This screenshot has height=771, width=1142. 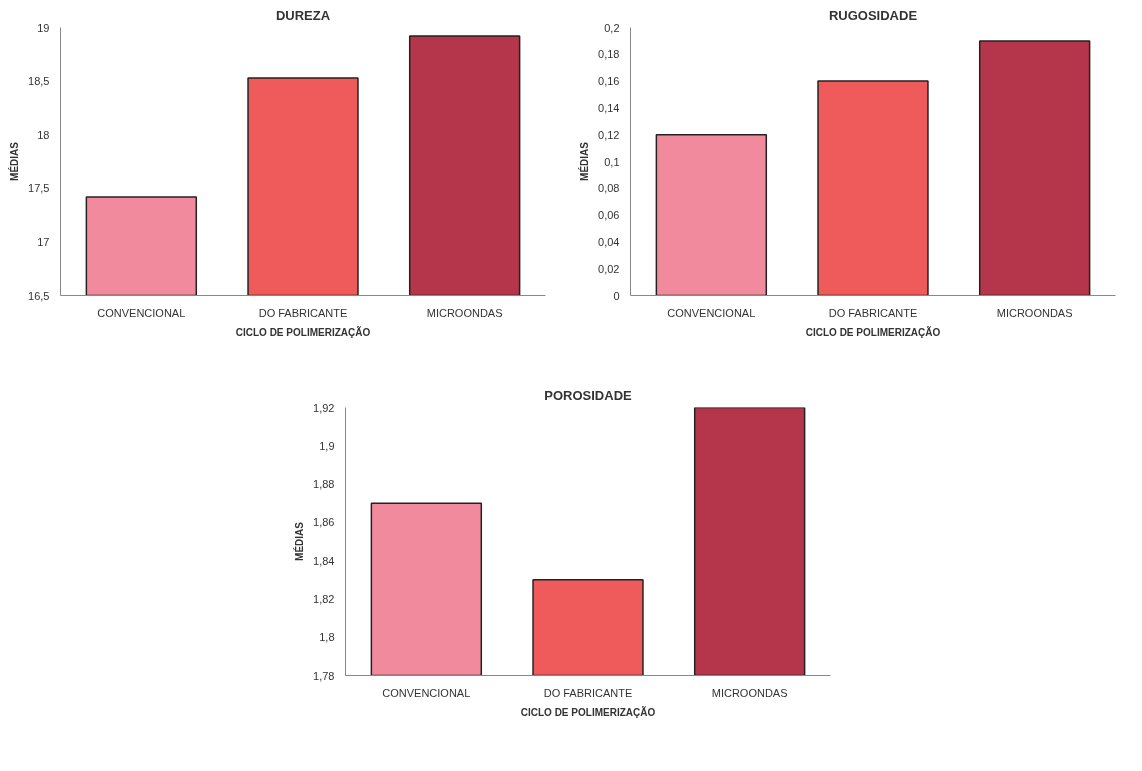 I want to click on y-tick-label: 1,86, so click(x=324, y=522).